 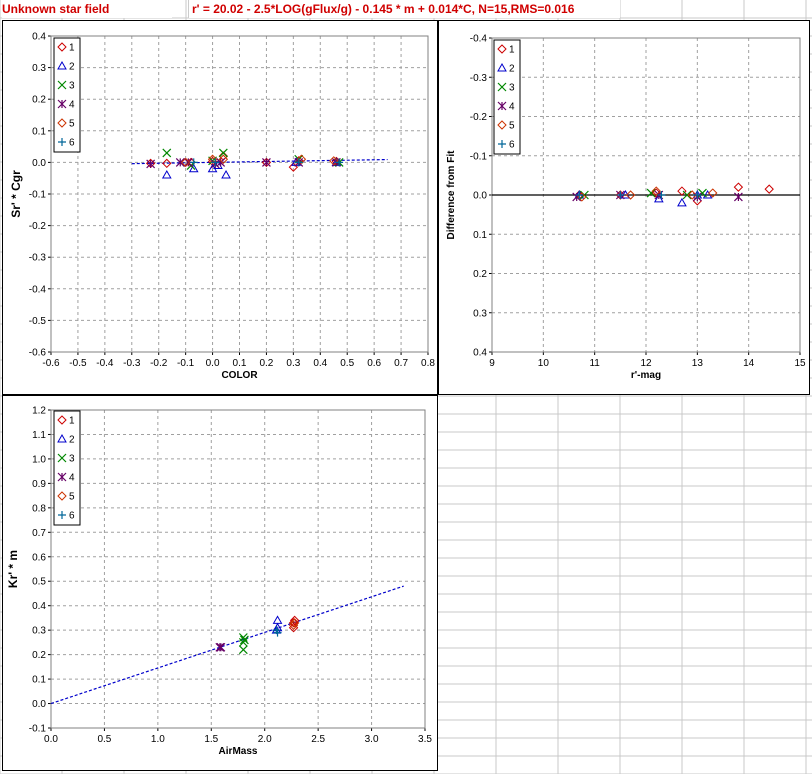 I want to click on x-tick-label: -0.5, so click(x=78, y=363).